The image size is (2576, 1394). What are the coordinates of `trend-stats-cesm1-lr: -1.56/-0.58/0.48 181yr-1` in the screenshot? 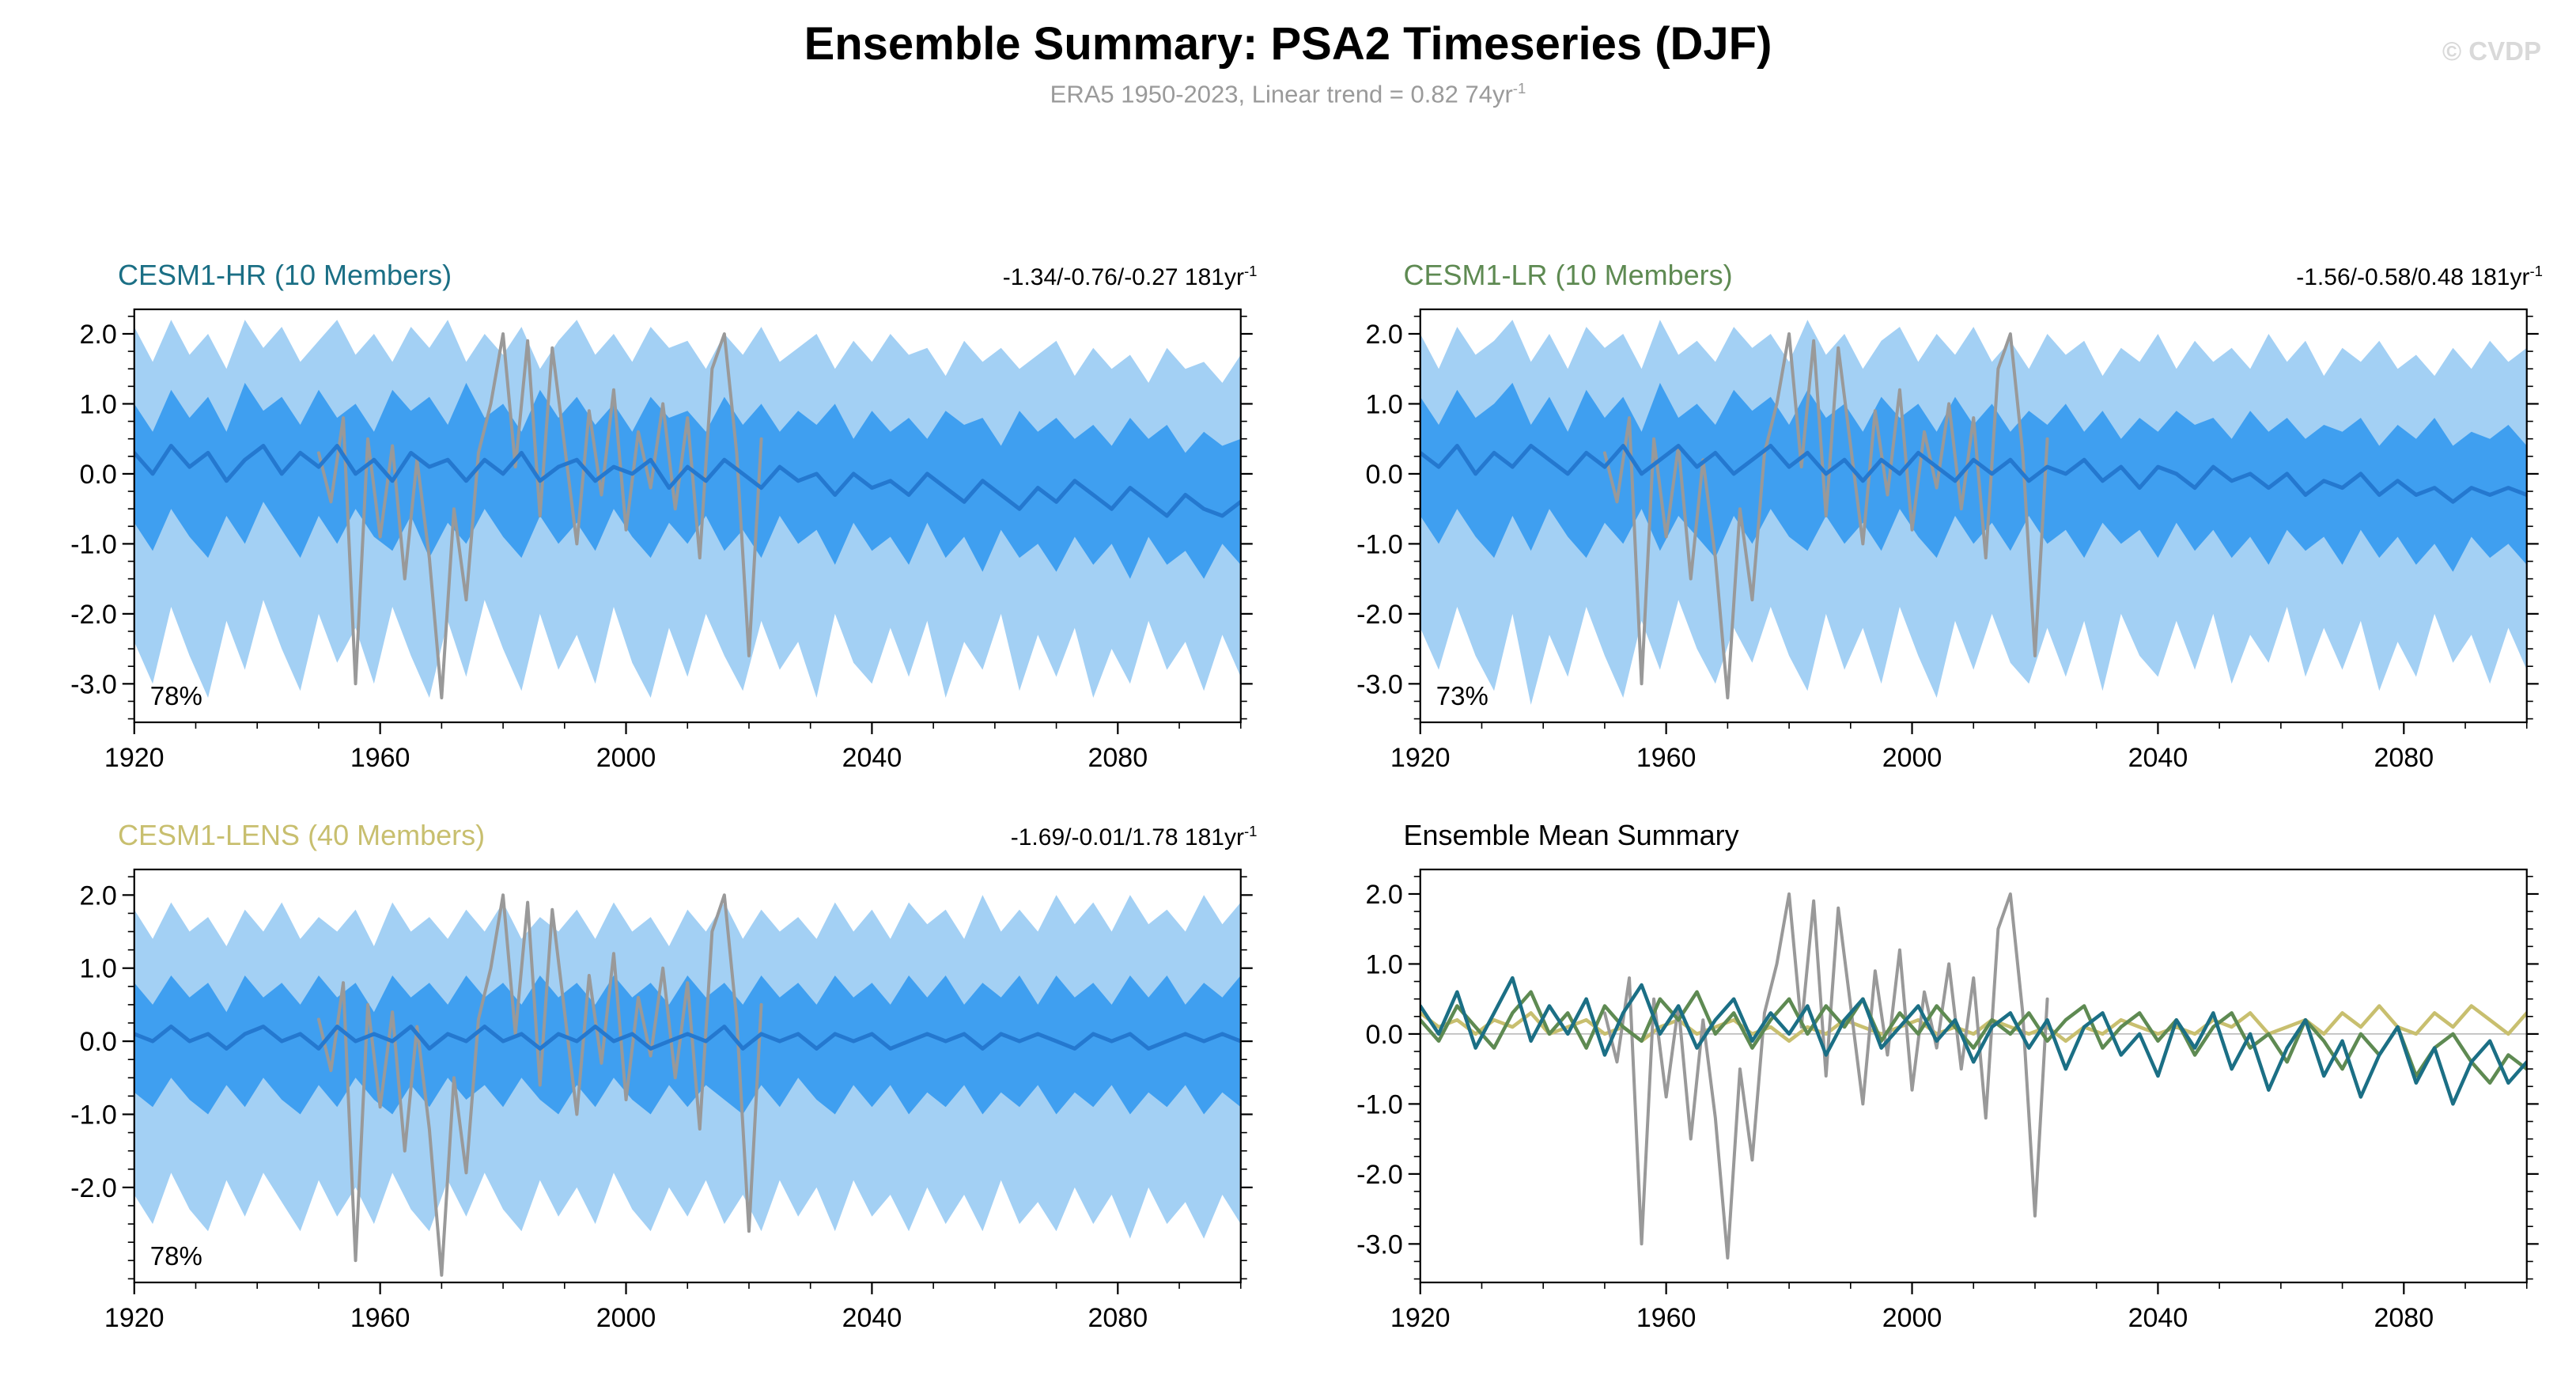 It's located at (2419, 277).